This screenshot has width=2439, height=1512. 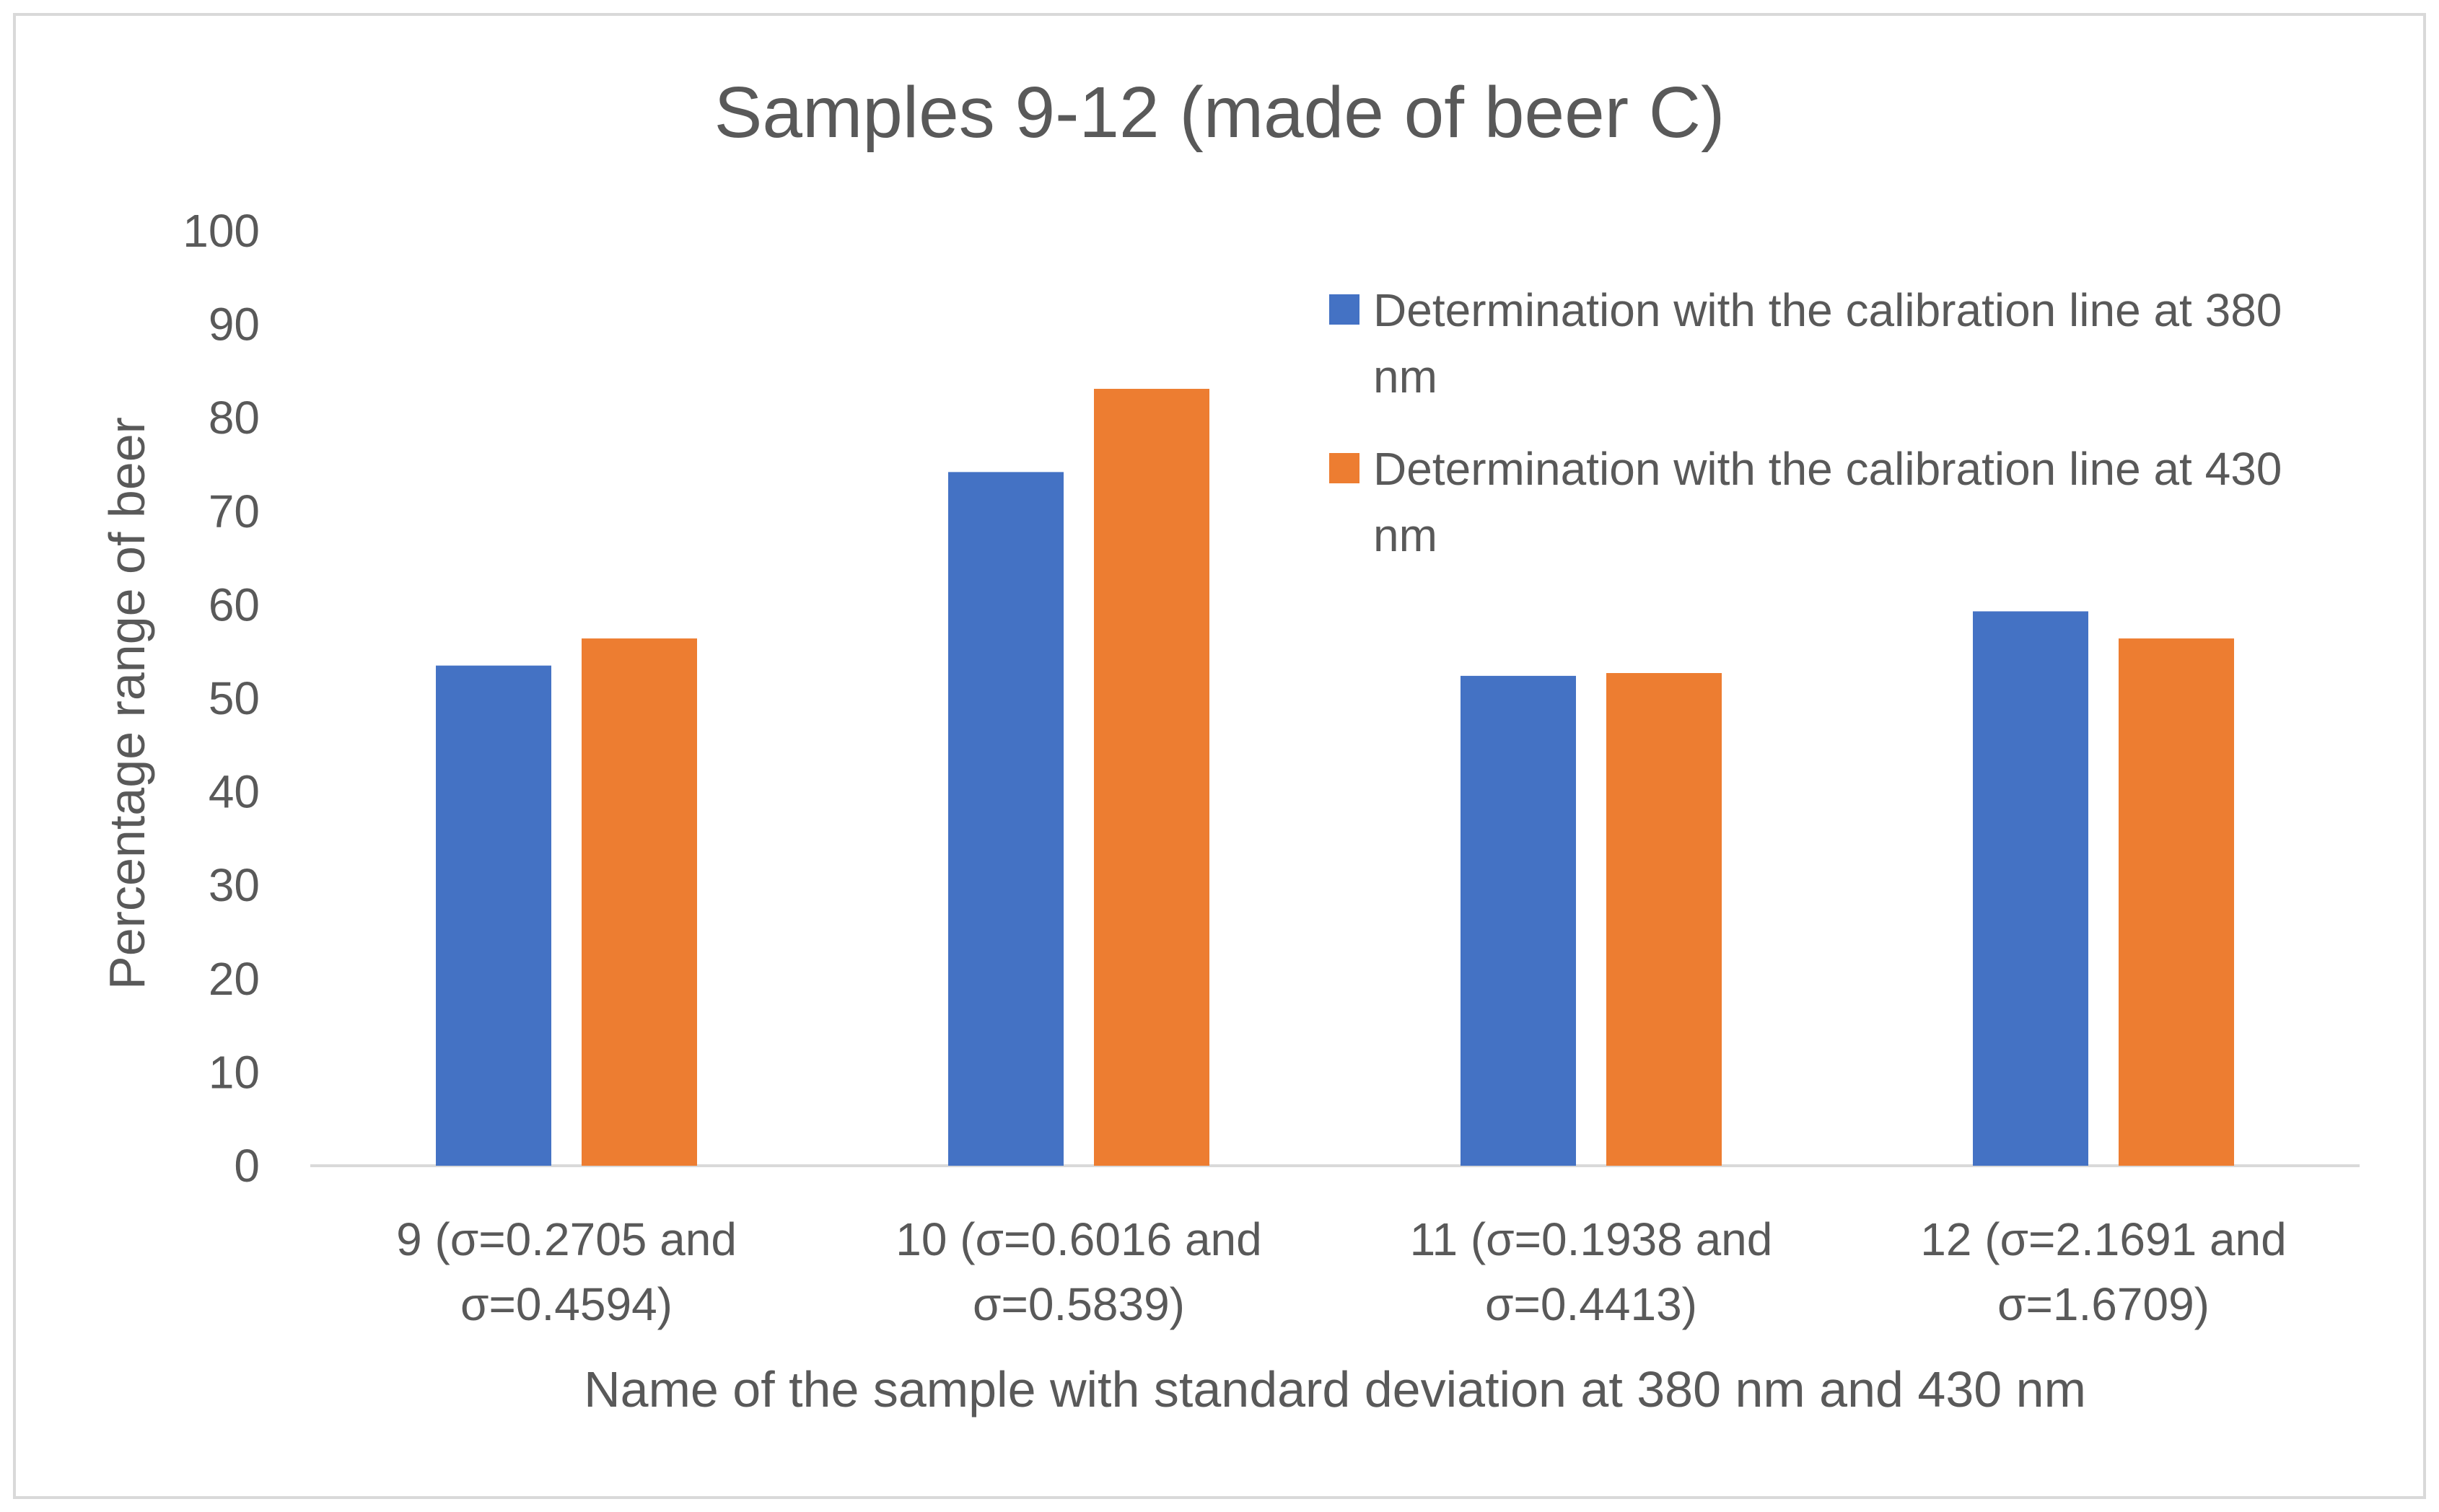 What do you see at coordinates (235, 511) in the screenshot?
I see `y-tick-label: 70` at bounding box center [235, 511].